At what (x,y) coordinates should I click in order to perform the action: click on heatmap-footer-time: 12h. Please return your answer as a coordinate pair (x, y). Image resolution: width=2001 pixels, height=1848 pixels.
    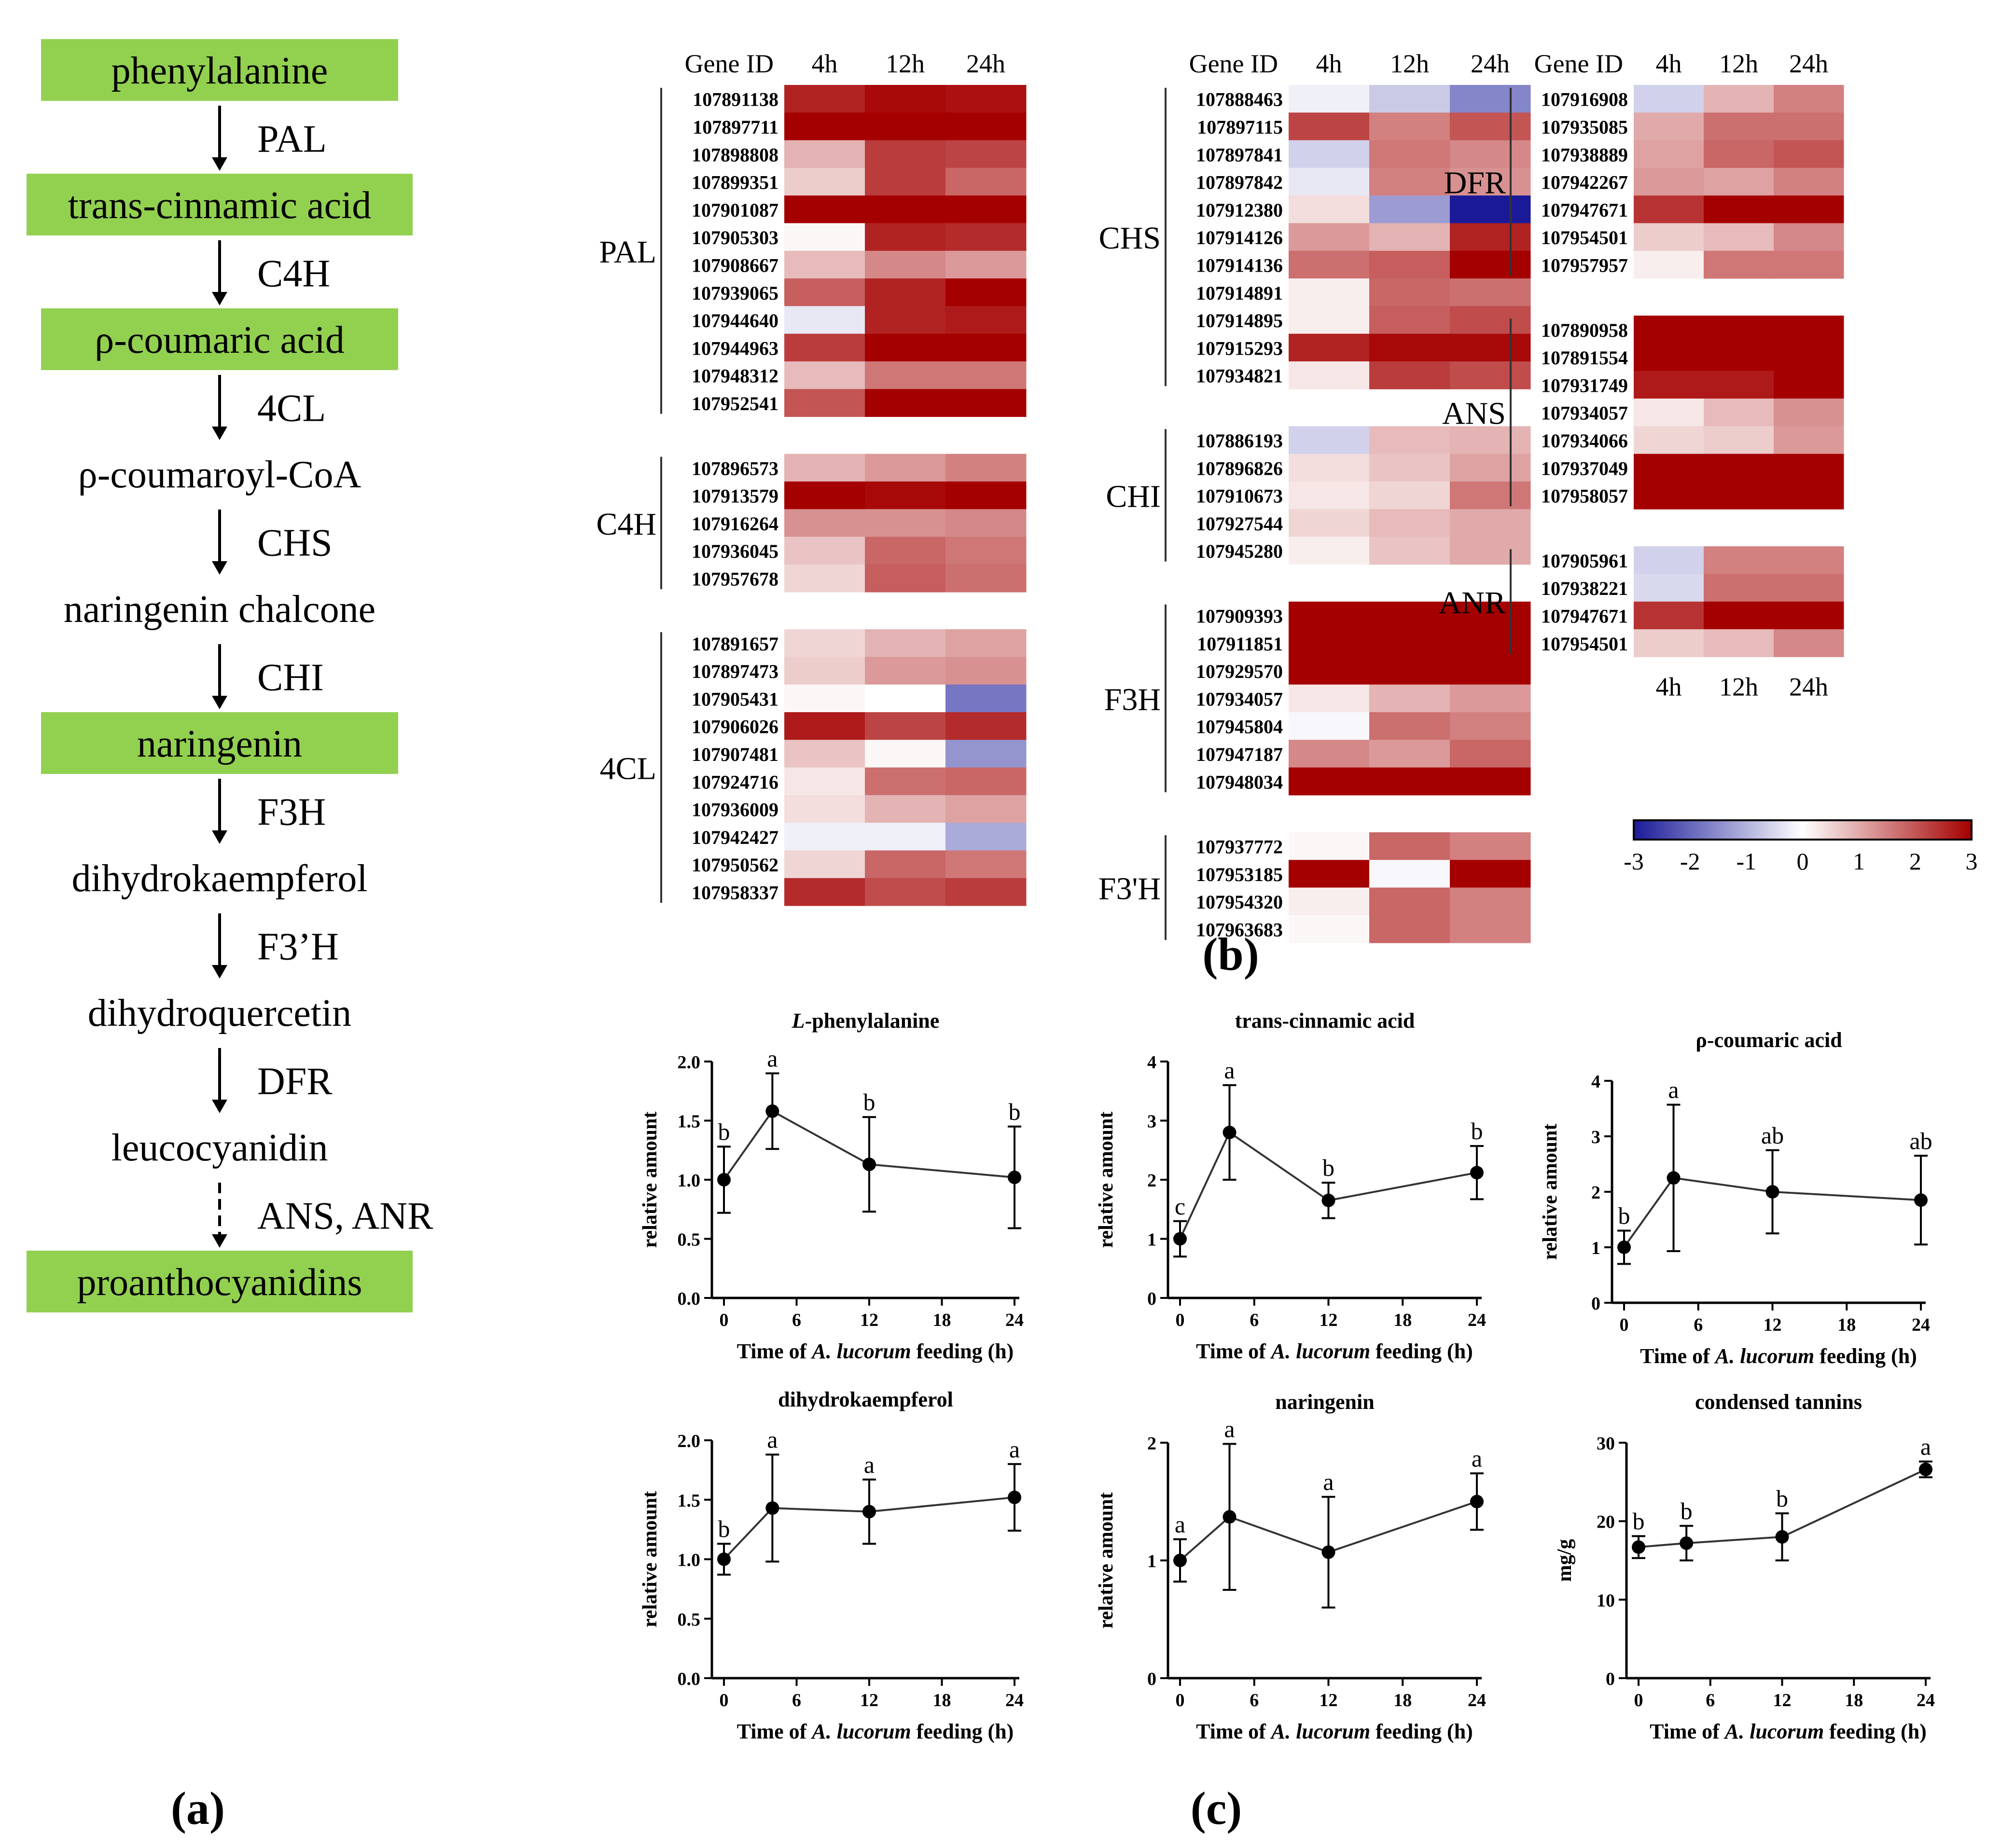
    Looking at the image, I should click on (1738, 686).